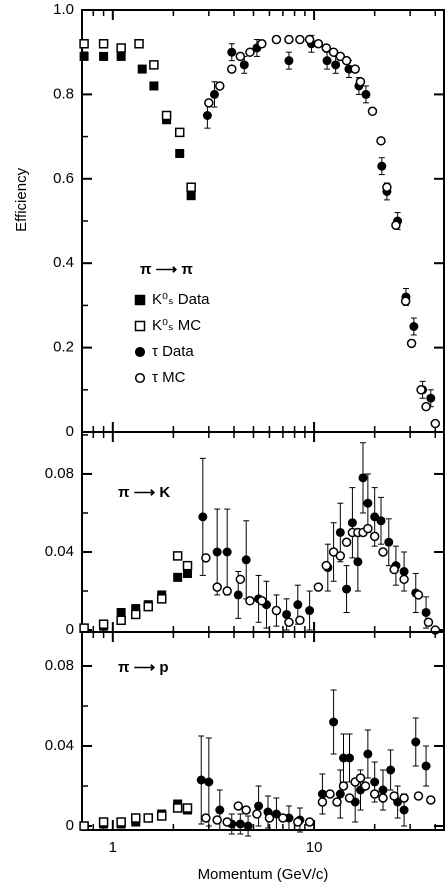 The width and height of the screenshot is (445, 890). I want to click on x-tick-label: 10, so click(314, 847).